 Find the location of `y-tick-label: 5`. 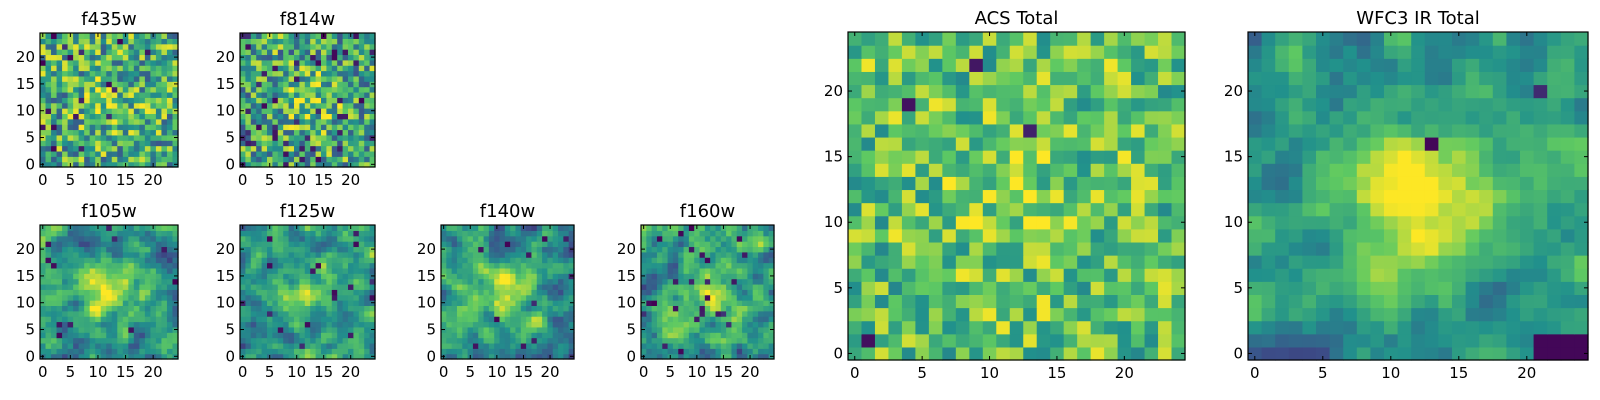

y-tick-label: 5 is located at coordinates (230, 330).